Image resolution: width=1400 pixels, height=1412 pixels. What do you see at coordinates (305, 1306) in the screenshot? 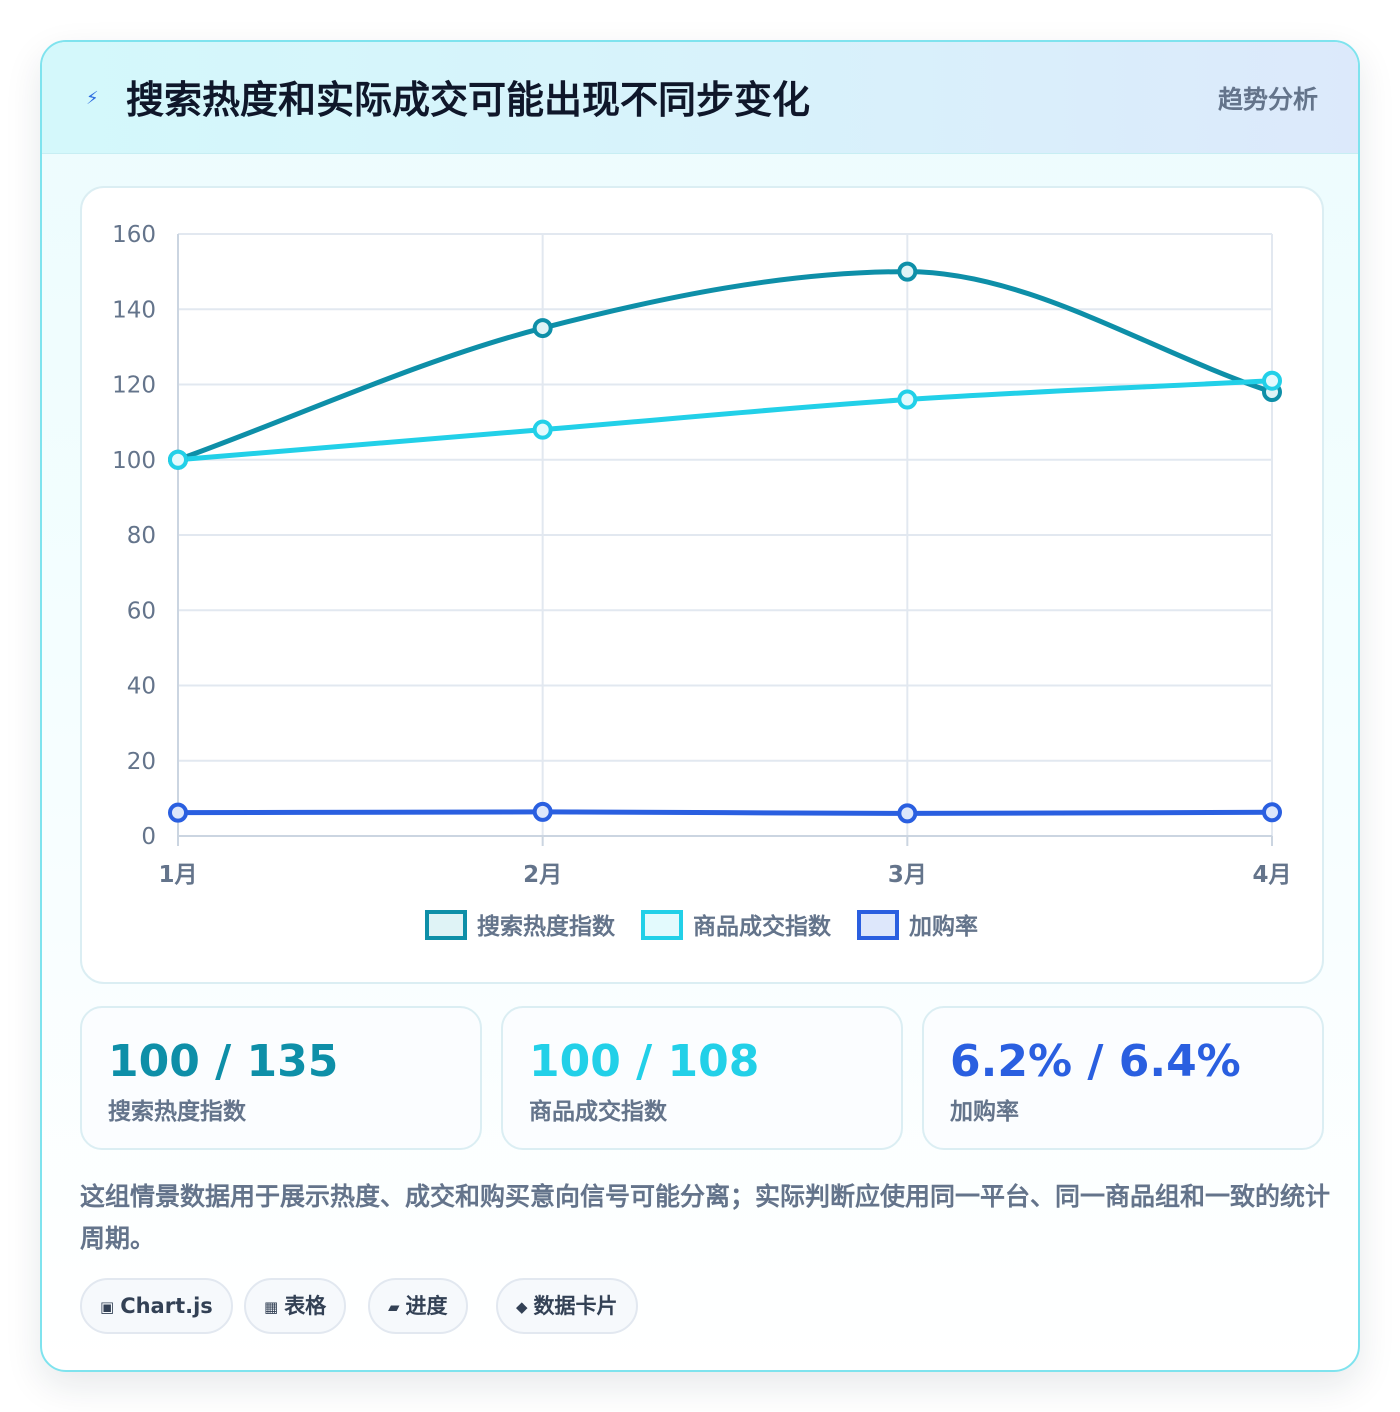
I see `chip-label: 表格` at bounding box center [305, 1306].